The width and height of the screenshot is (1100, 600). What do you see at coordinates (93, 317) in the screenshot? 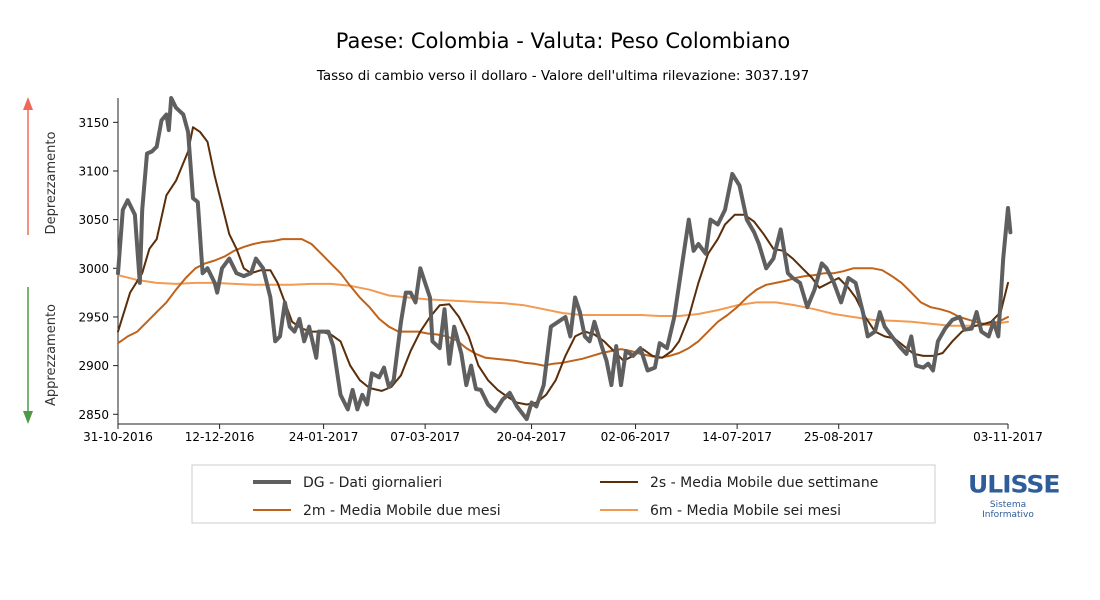
I see `y-tick-label: 2950` at bounding box center [93, 317].